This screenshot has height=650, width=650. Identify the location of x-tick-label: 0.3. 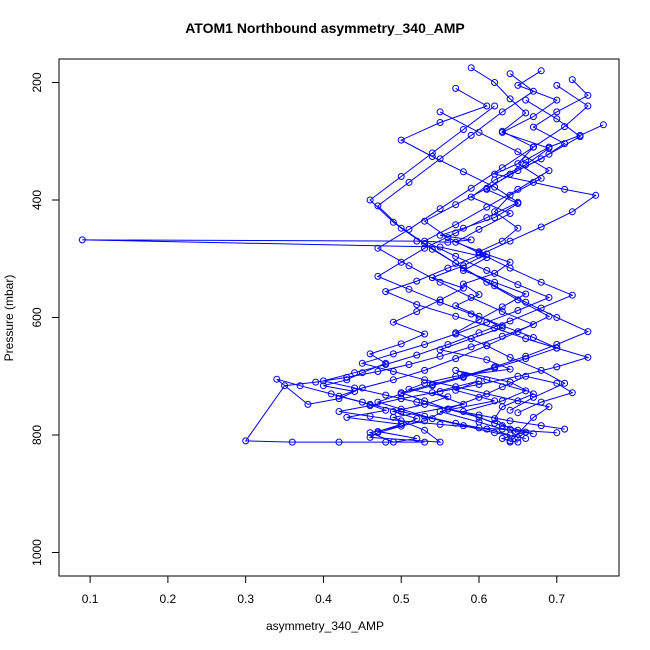
(245, 599).